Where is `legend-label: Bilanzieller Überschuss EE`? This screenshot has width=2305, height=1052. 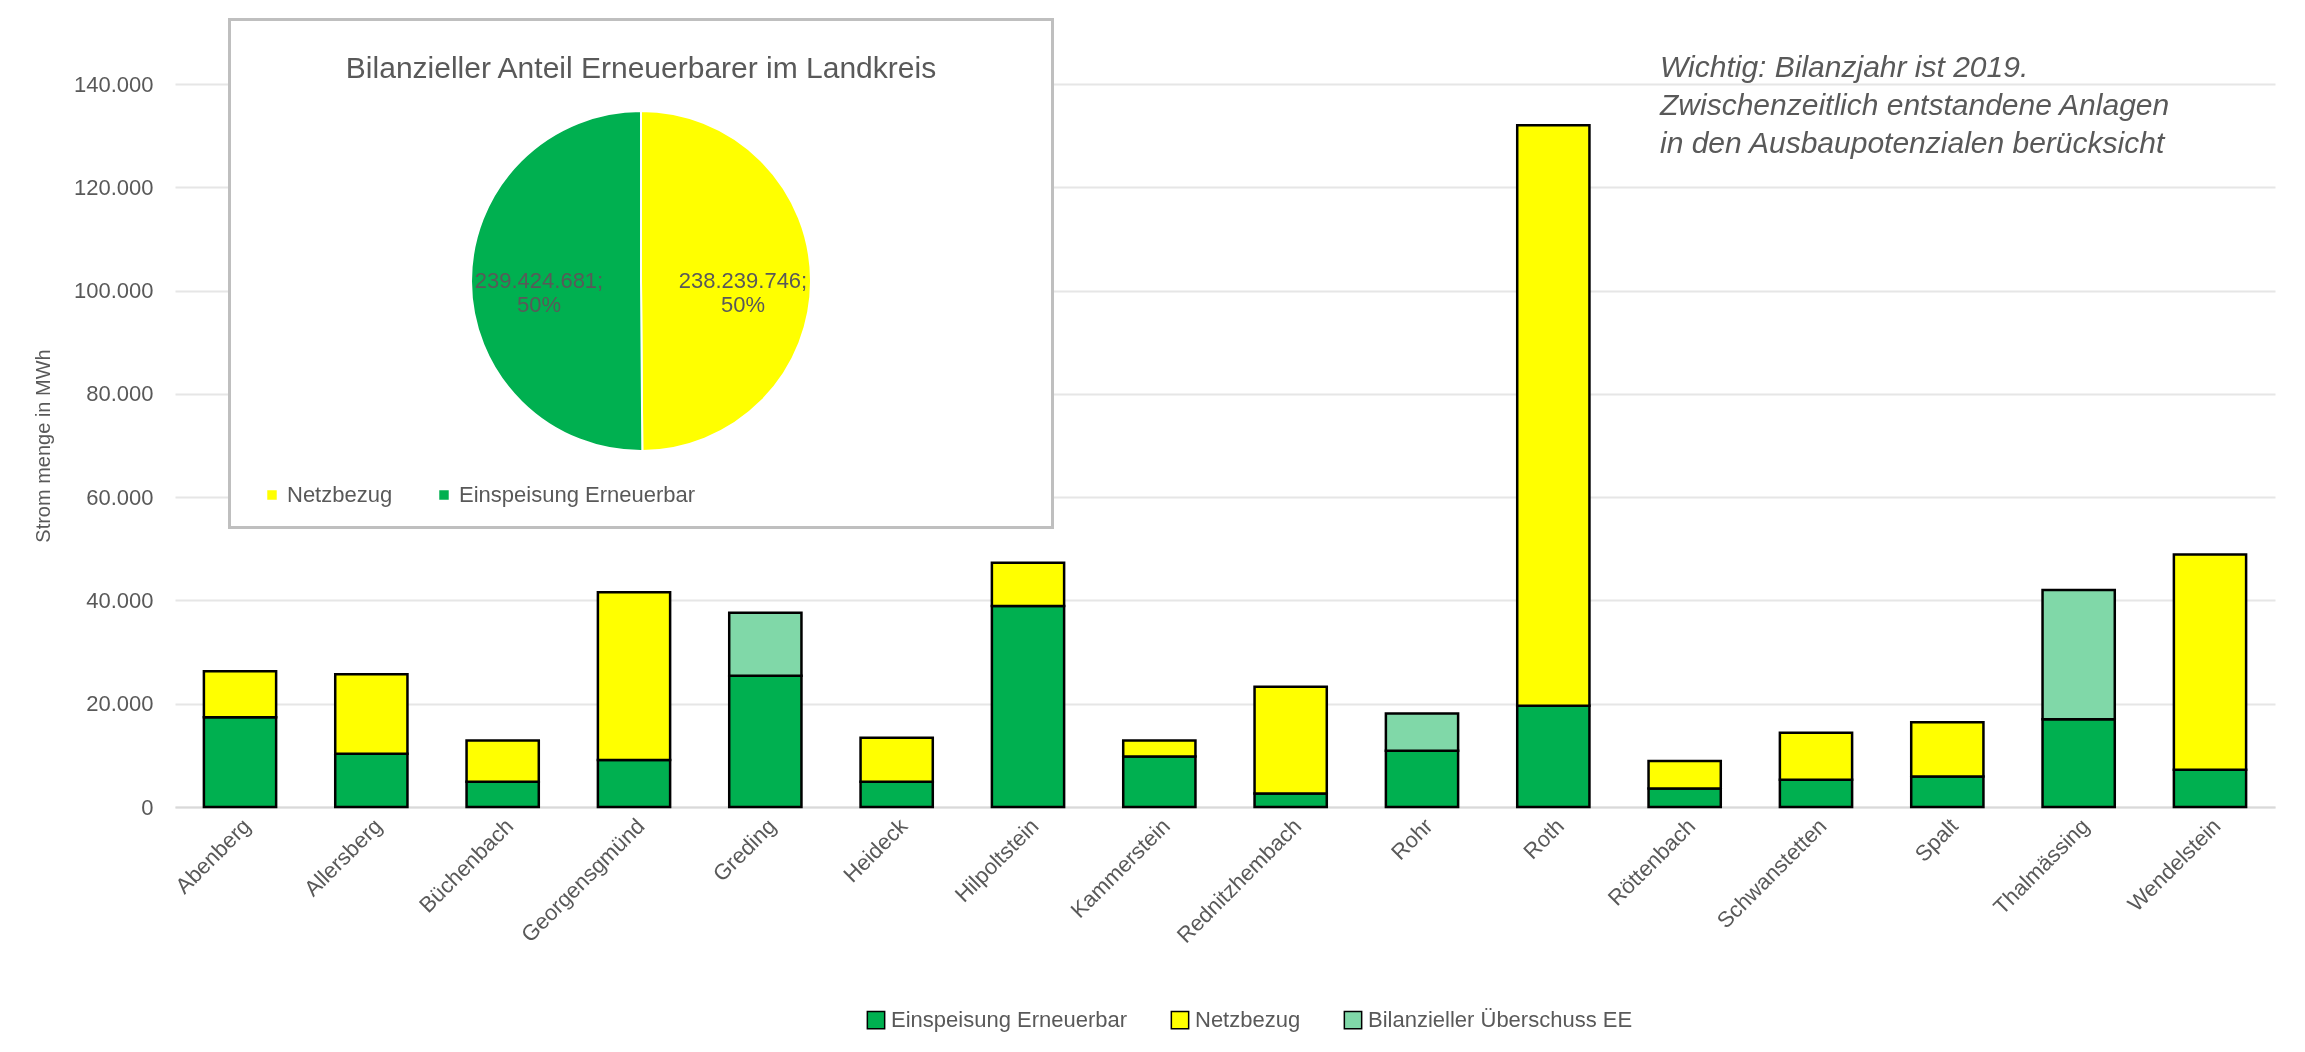
legend-label: Bilanzieller Überschuss EE is located at coordinates (1500, 1020).